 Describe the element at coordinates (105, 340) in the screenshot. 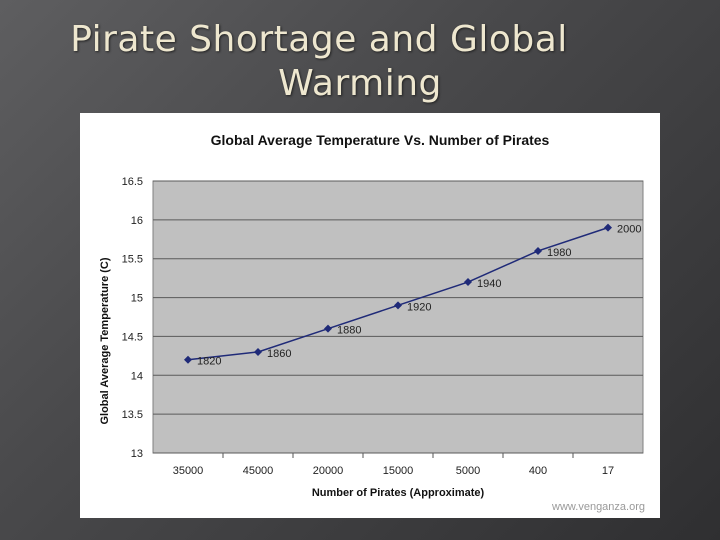

I see `y-axis-label: Global Average Temperature (C)` at that location.